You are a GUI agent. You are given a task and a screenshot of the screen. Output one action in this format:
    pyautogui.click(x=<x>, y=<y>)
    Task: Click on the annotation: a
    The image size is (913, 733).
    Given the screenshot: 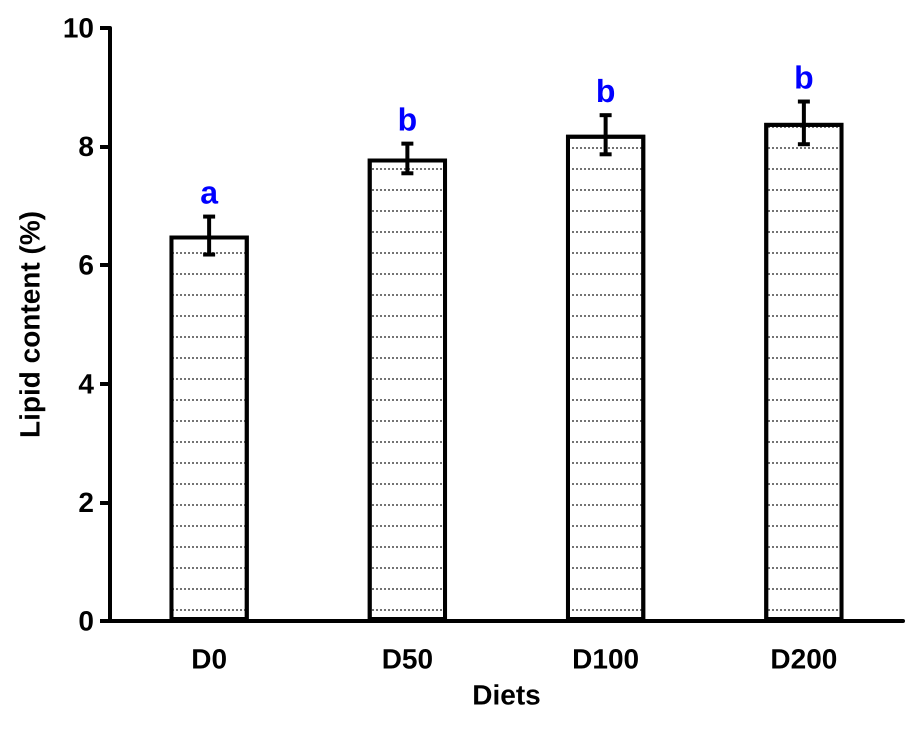 What is the action you would take?
    pyautogui.click(x=209, y=192)
    